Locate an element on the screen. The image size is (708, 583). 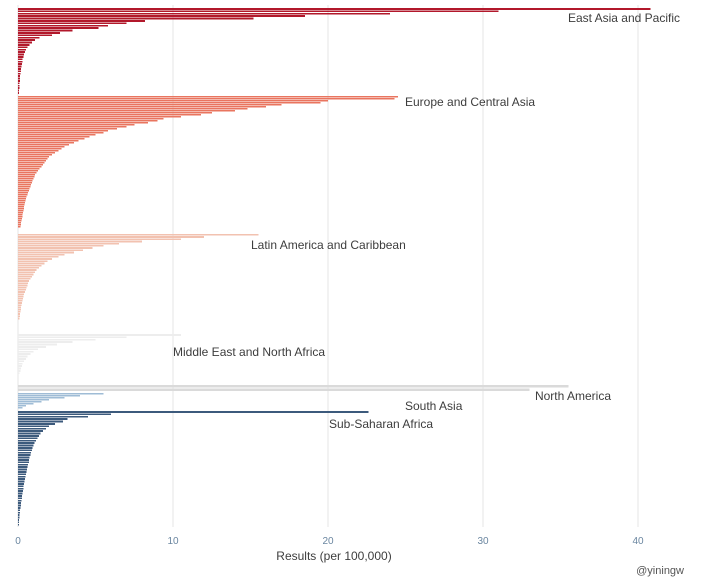
x-tick-label: 10 is located at coordinates (173, 541).